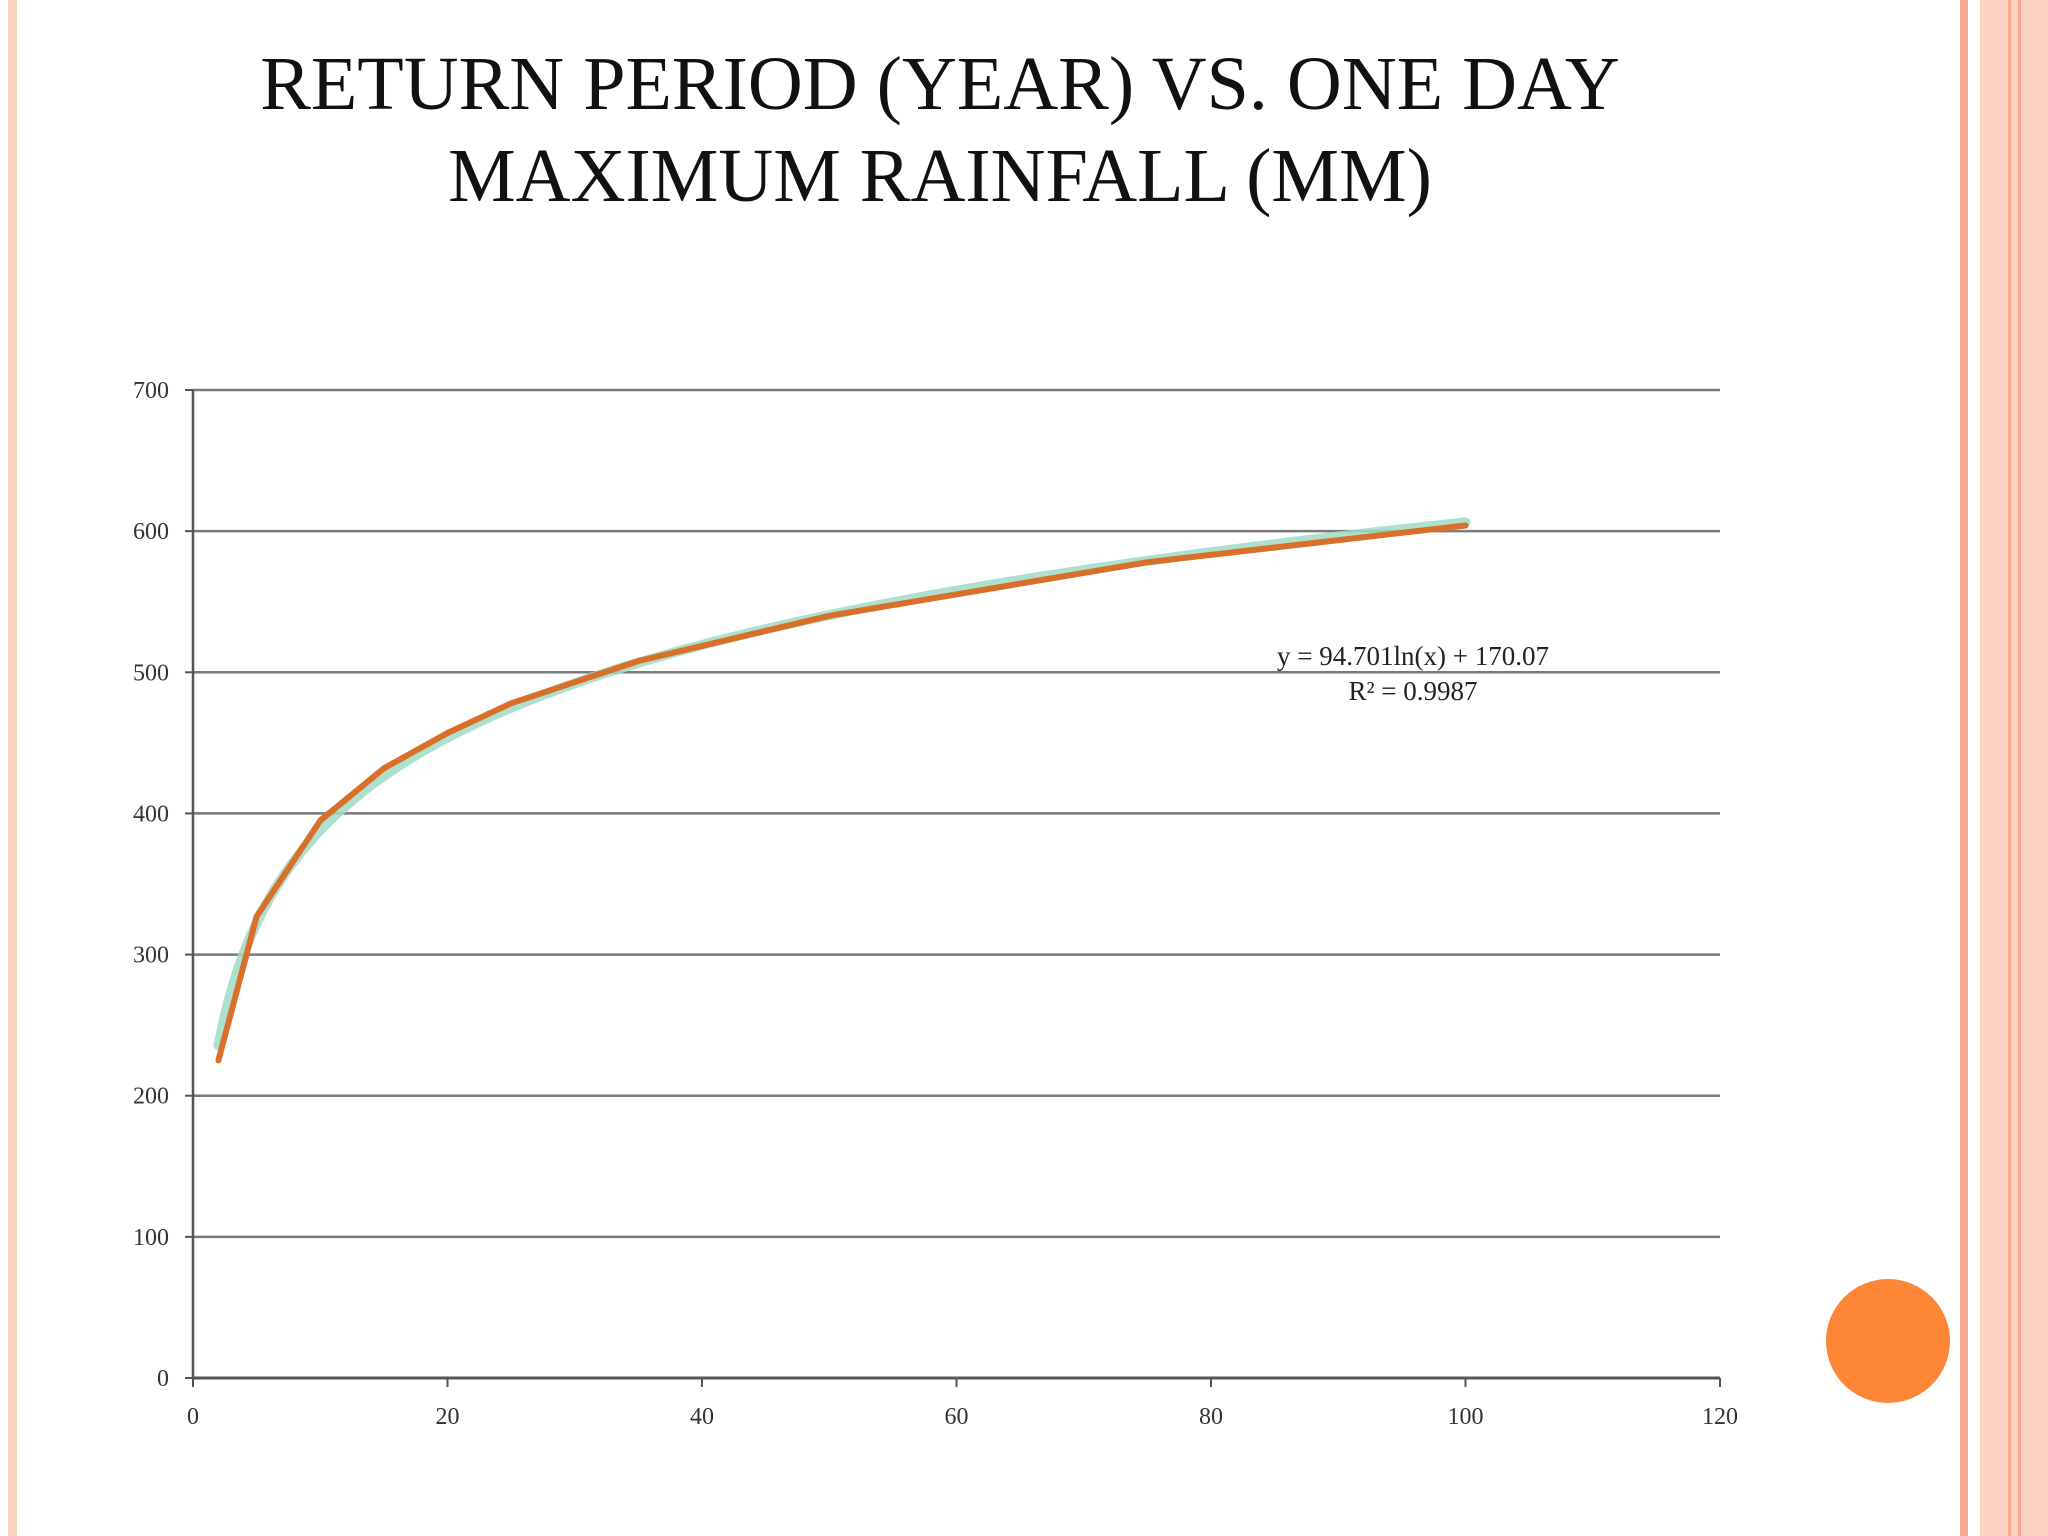  I want to click on y-tick-label-200: 200, so click(151, 1097).